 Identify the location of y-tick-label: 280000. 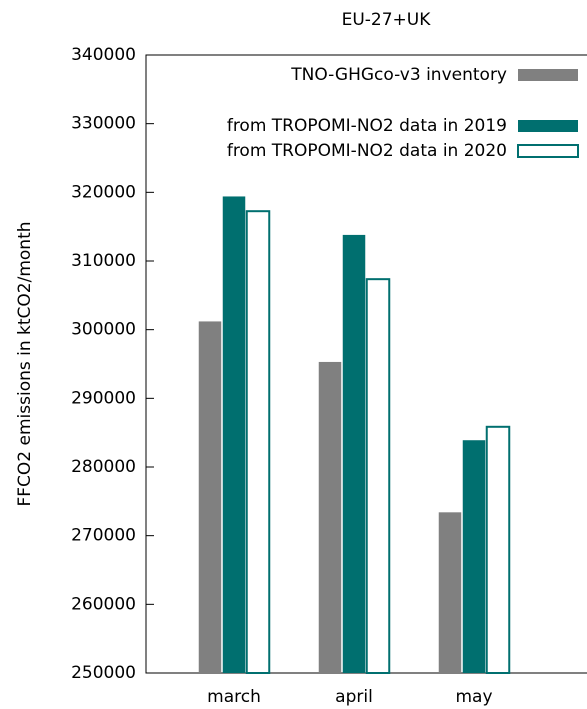
(103, 467).